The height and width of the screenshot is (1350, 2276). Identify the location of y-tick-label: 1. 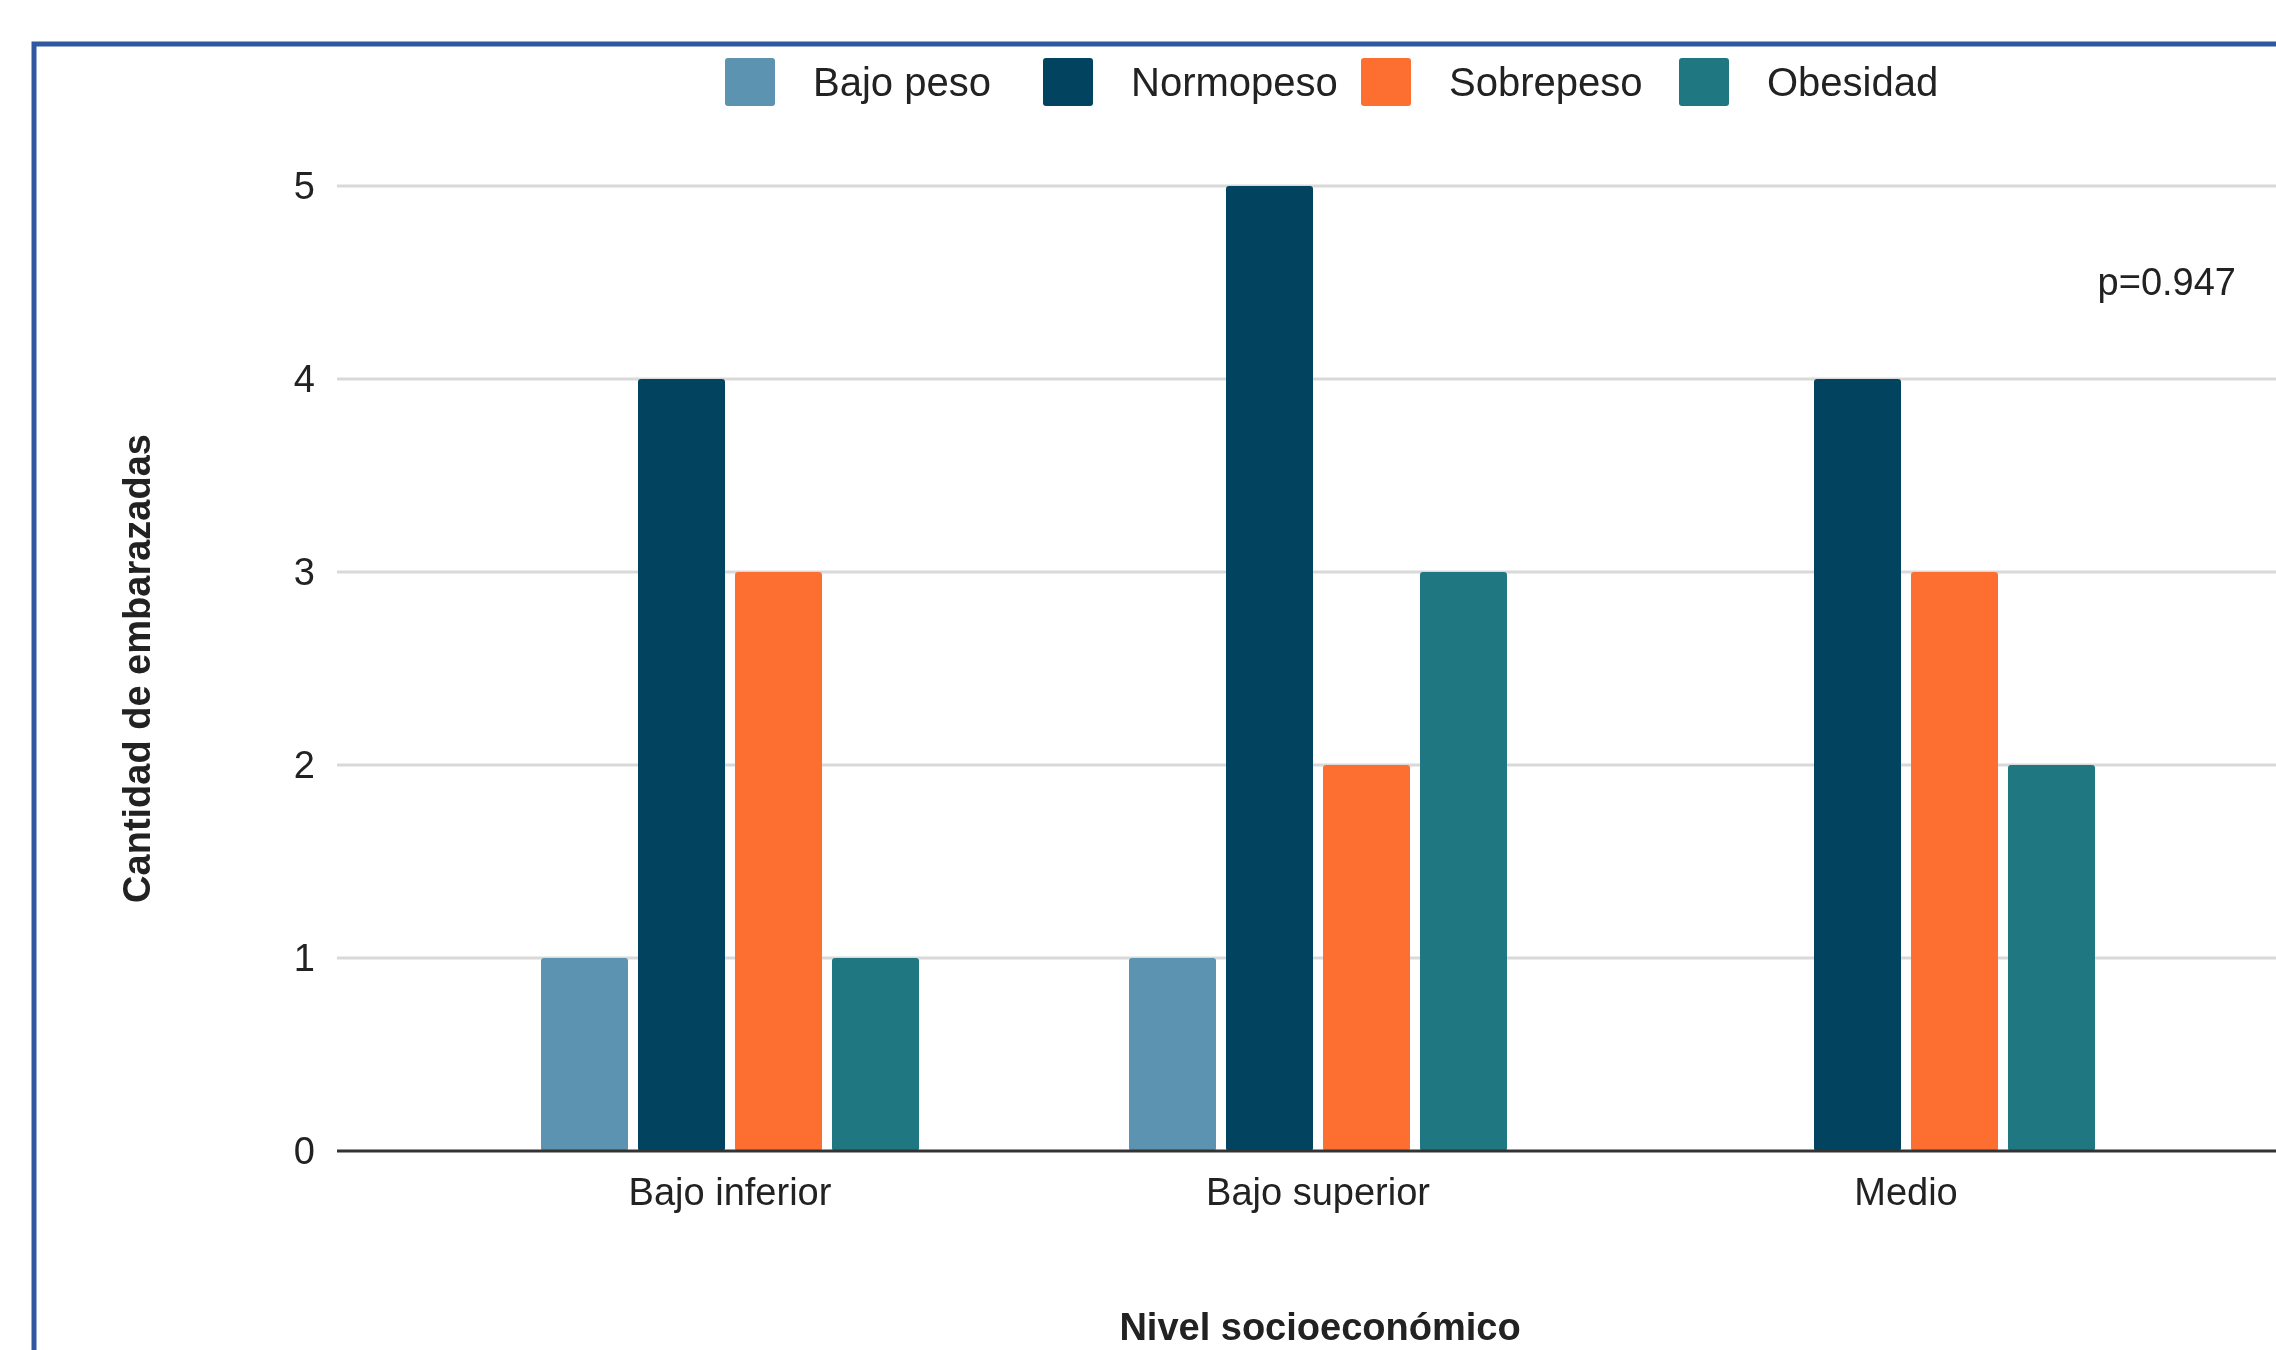
(304, 958).